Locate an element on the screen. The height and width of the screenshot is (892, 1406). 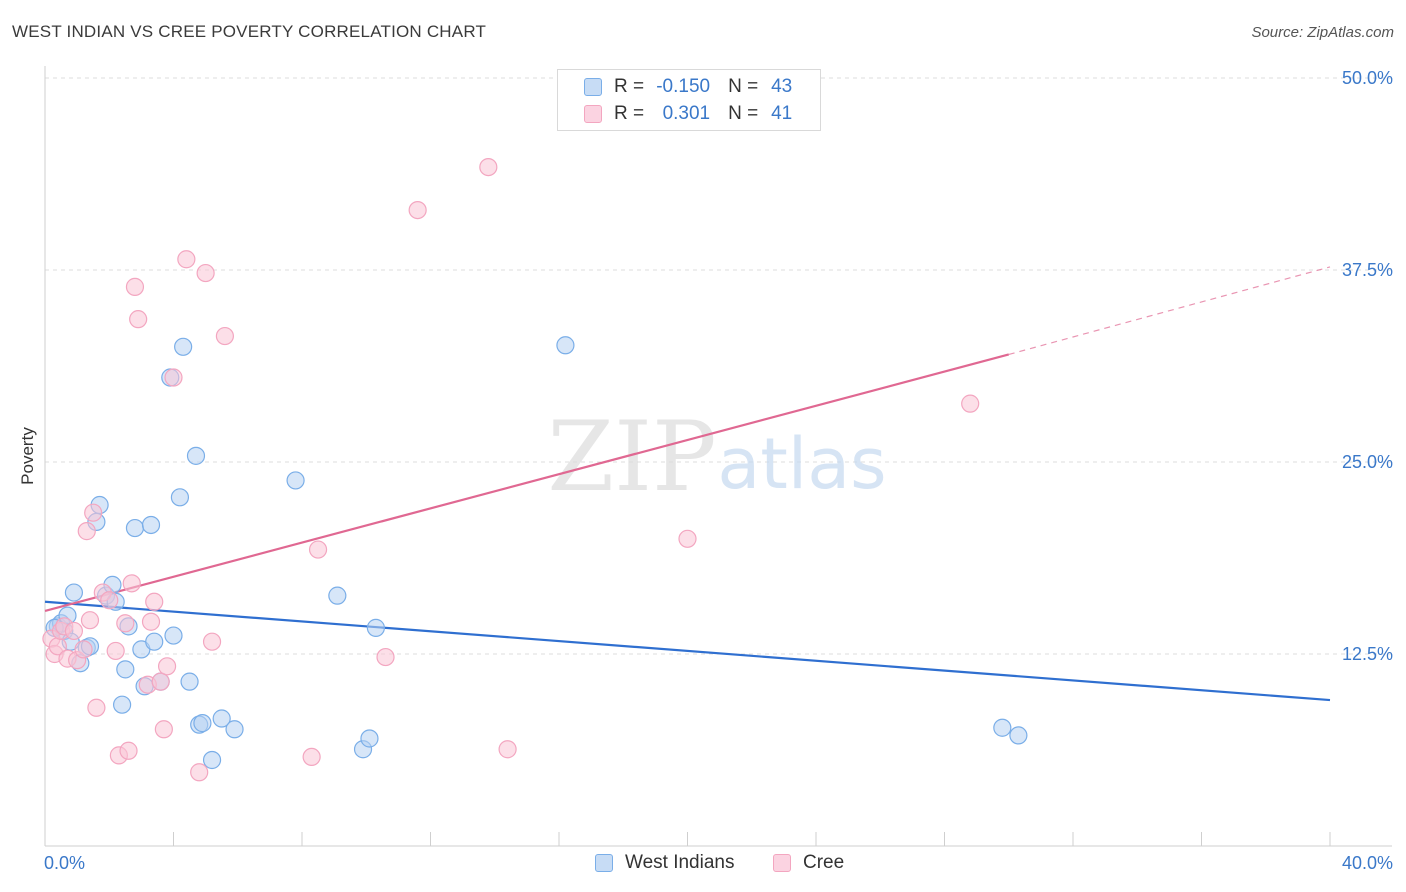
legend-item-cree: Cree is located at coordinates (808, 863).